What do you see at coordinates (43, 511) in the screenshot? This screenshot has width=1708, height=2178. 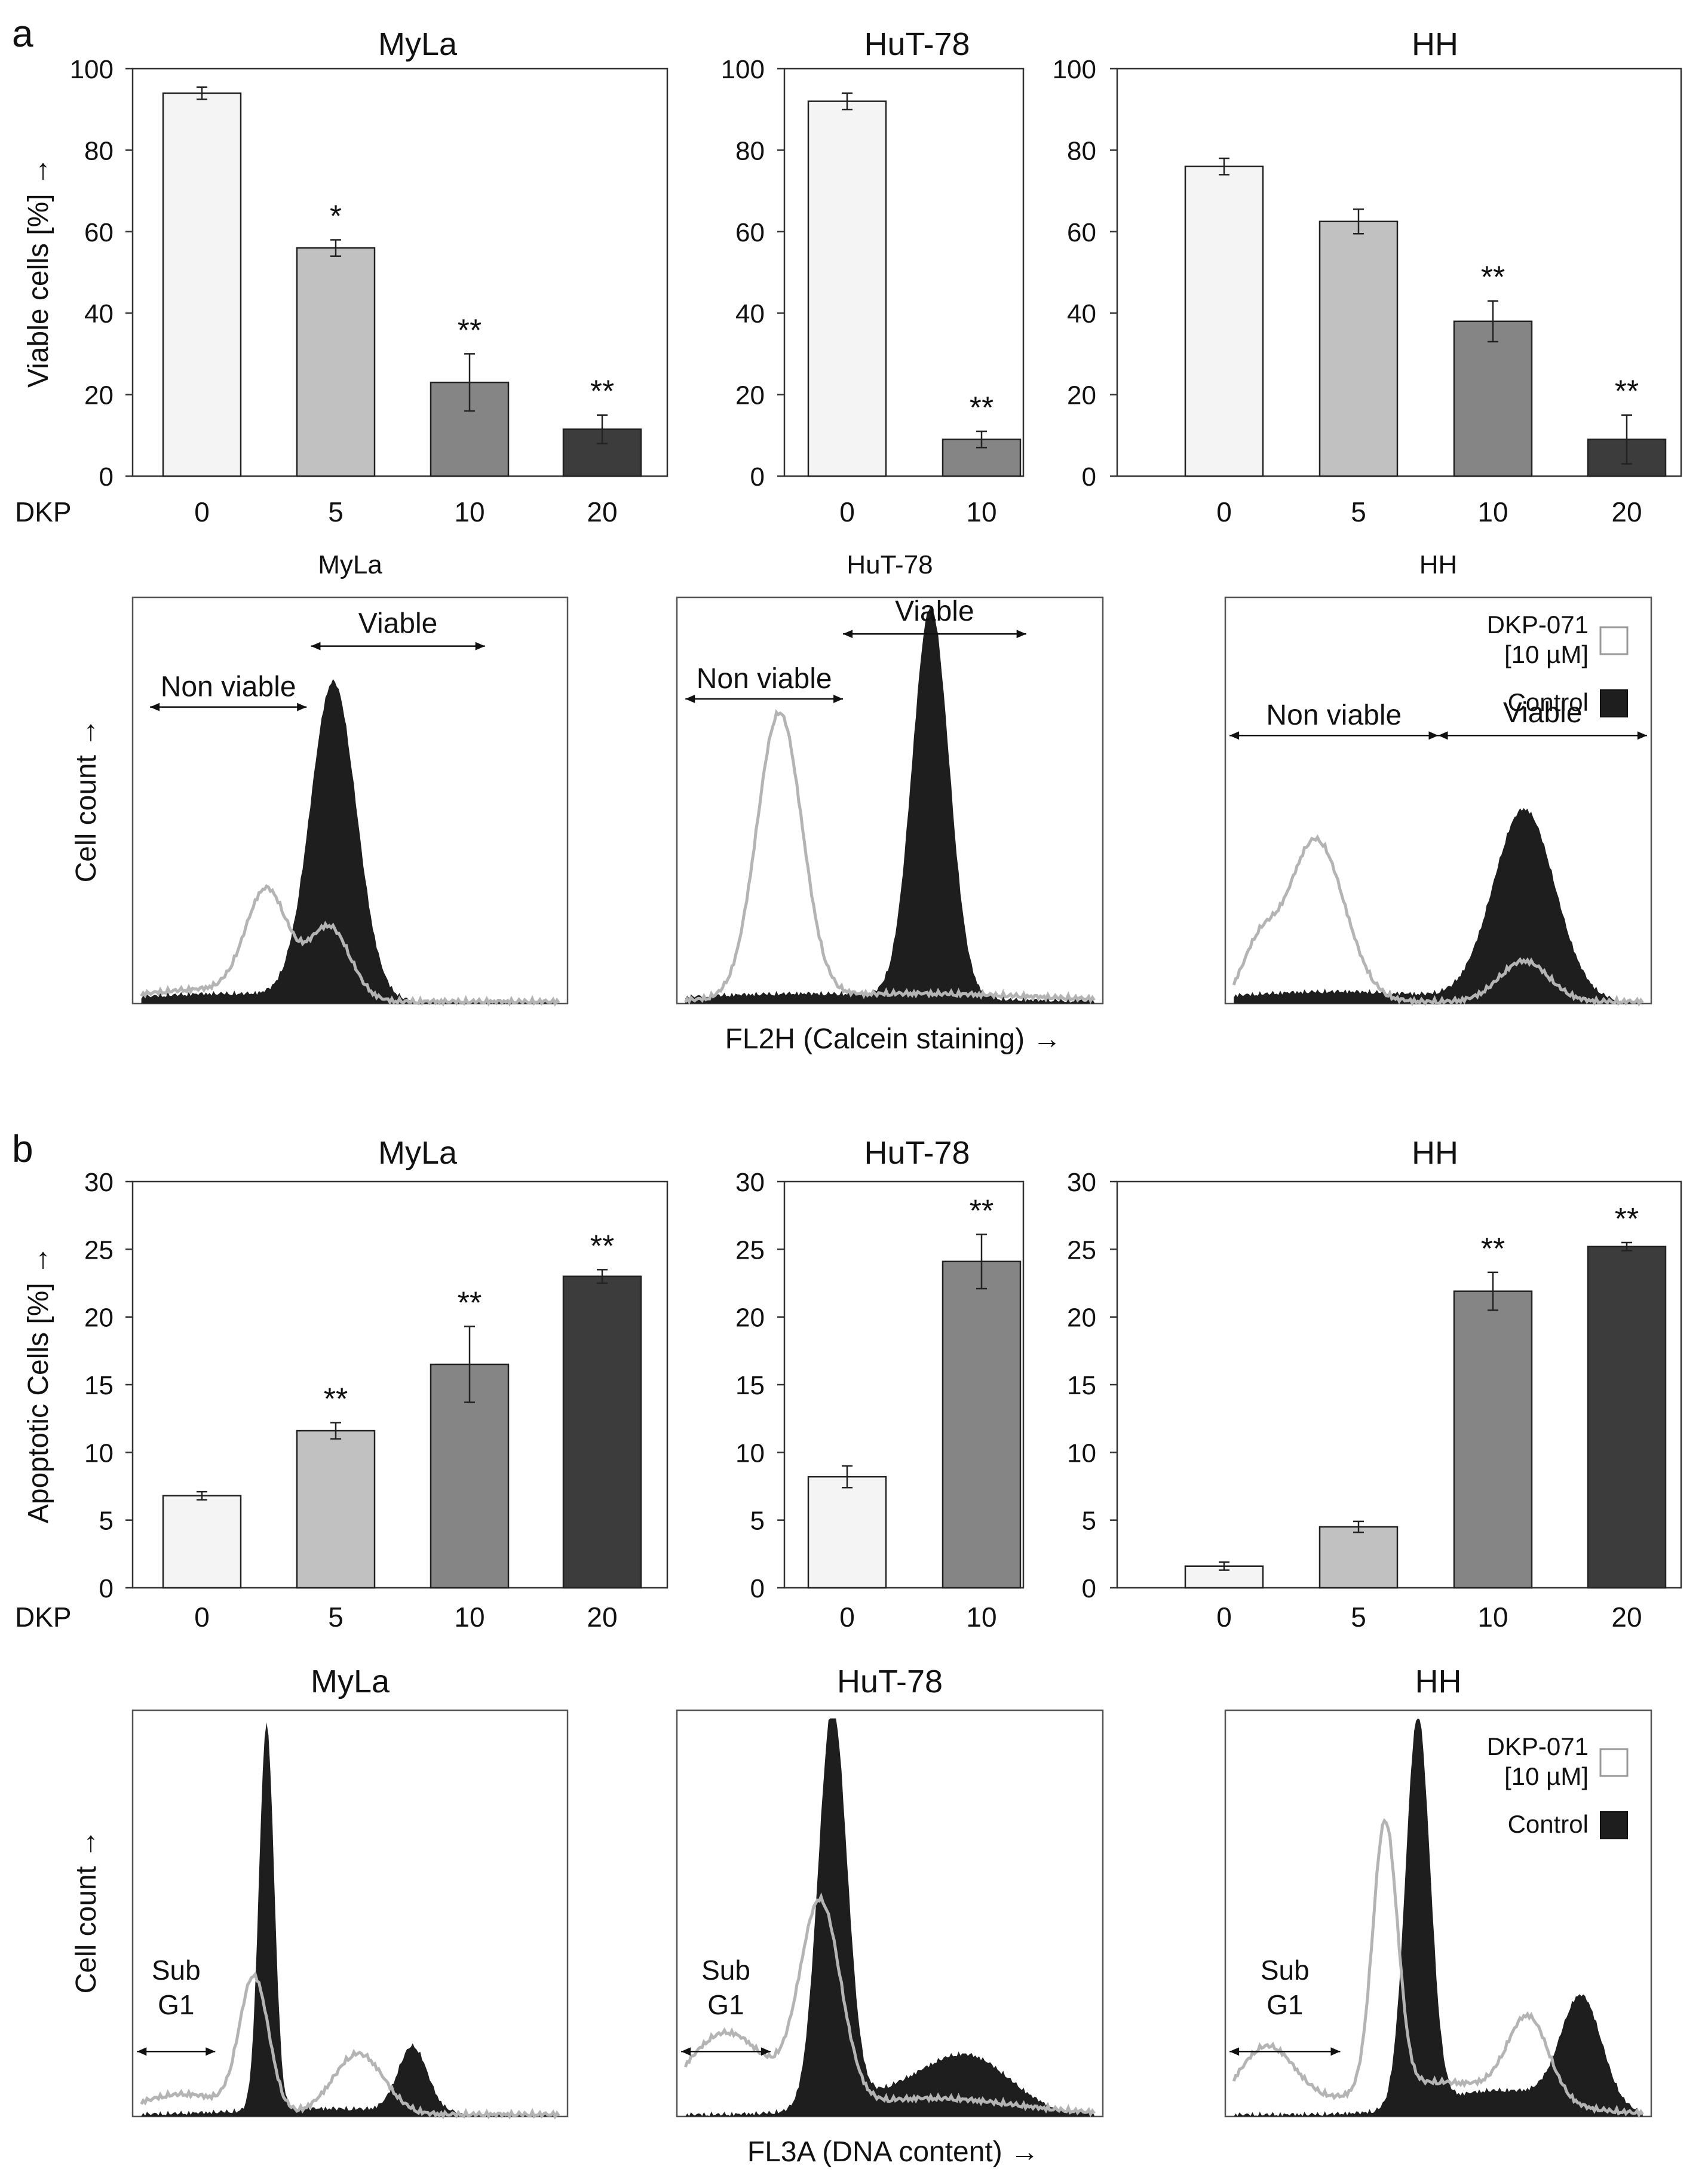 I see `x-axis-label-dkp: DKP` at bounding box center [43, 511].